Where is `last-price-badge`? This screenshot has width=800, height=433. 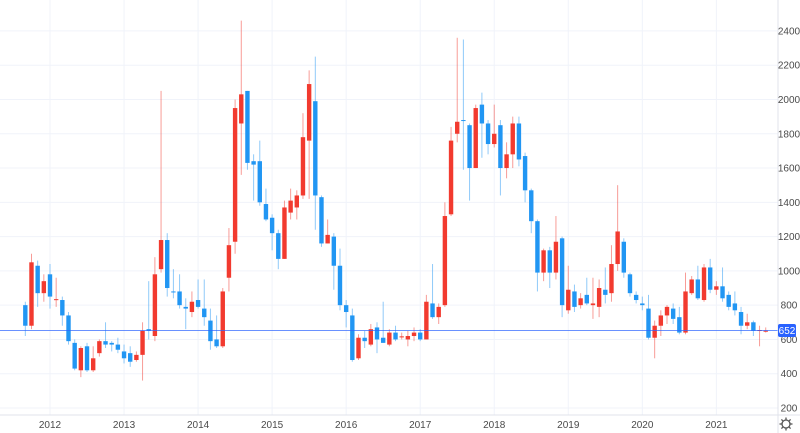
last-price-badge is located at coordinates (787, 331).